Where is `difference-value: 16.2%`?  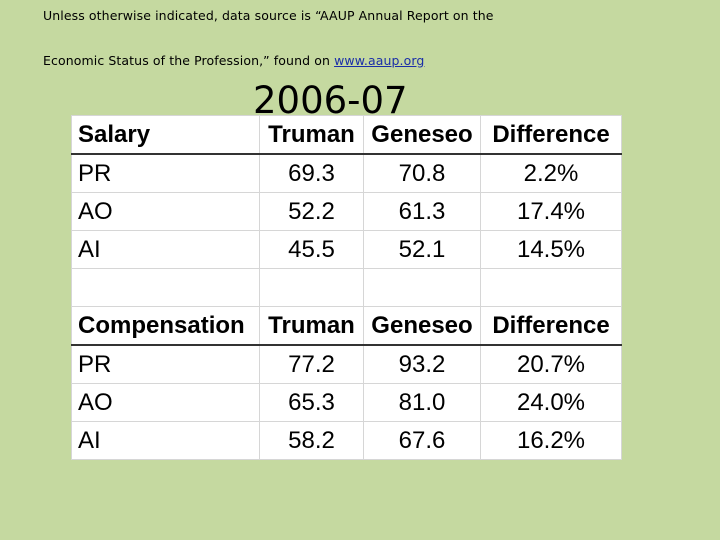 difference-value: 16.2% is located at coordinates (551, 440).